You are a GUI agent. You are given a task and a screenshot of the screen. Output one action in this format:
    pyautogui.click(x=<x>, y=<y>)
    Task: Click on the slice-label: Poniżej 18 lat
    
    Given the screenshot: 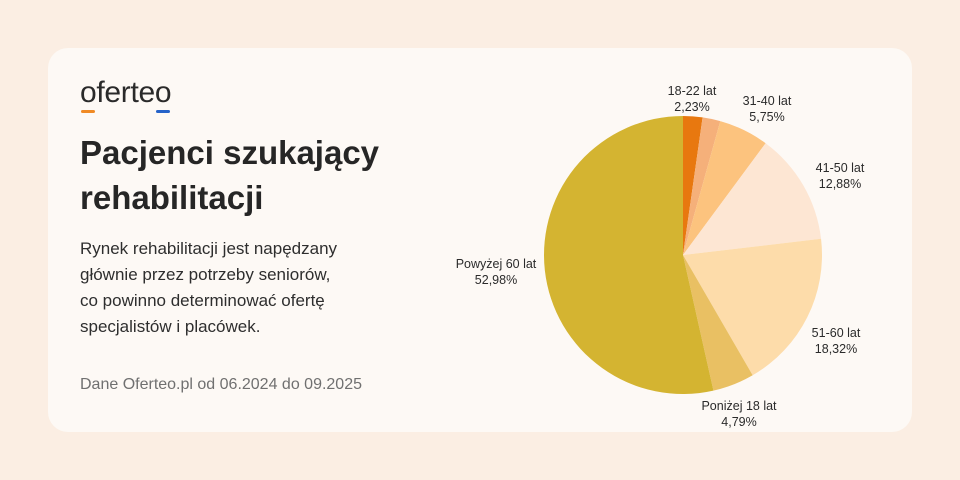 What is the action you would take?
    pyautogui.click(x=739, y=406)
    